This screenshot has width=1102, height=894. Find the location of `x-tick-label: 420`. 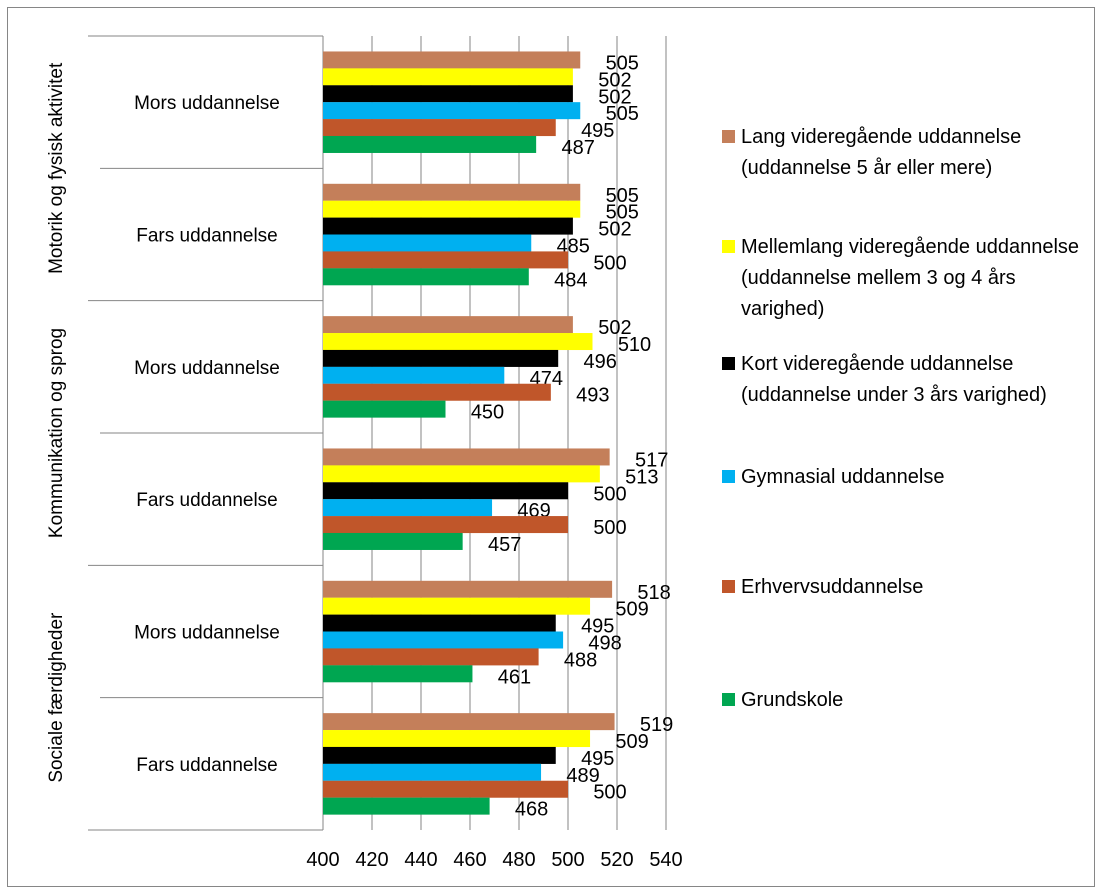

x-tick-label: 420 is located at coordinates (371, 860).